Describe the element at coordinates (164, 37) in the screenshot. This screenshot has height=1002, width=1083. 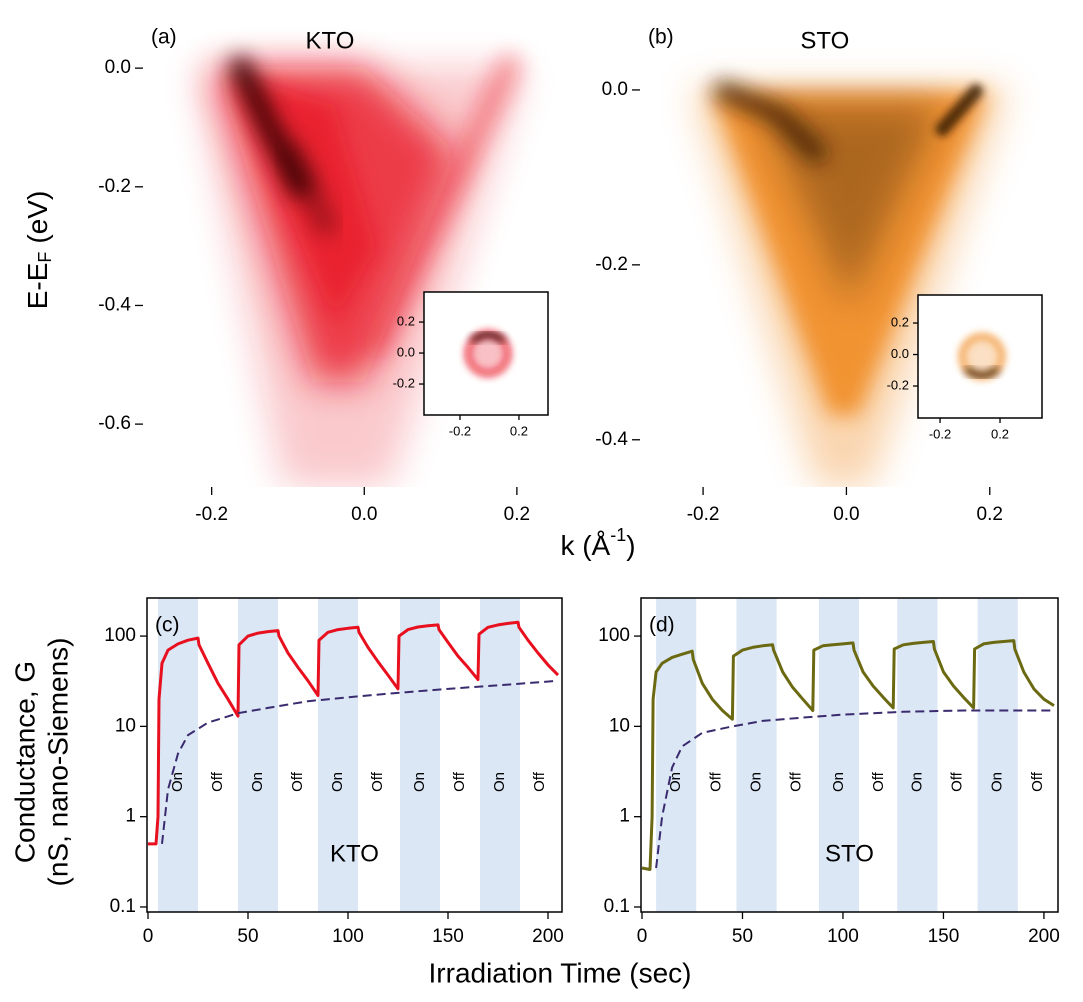
I see `panel-label: (a)` at that location.